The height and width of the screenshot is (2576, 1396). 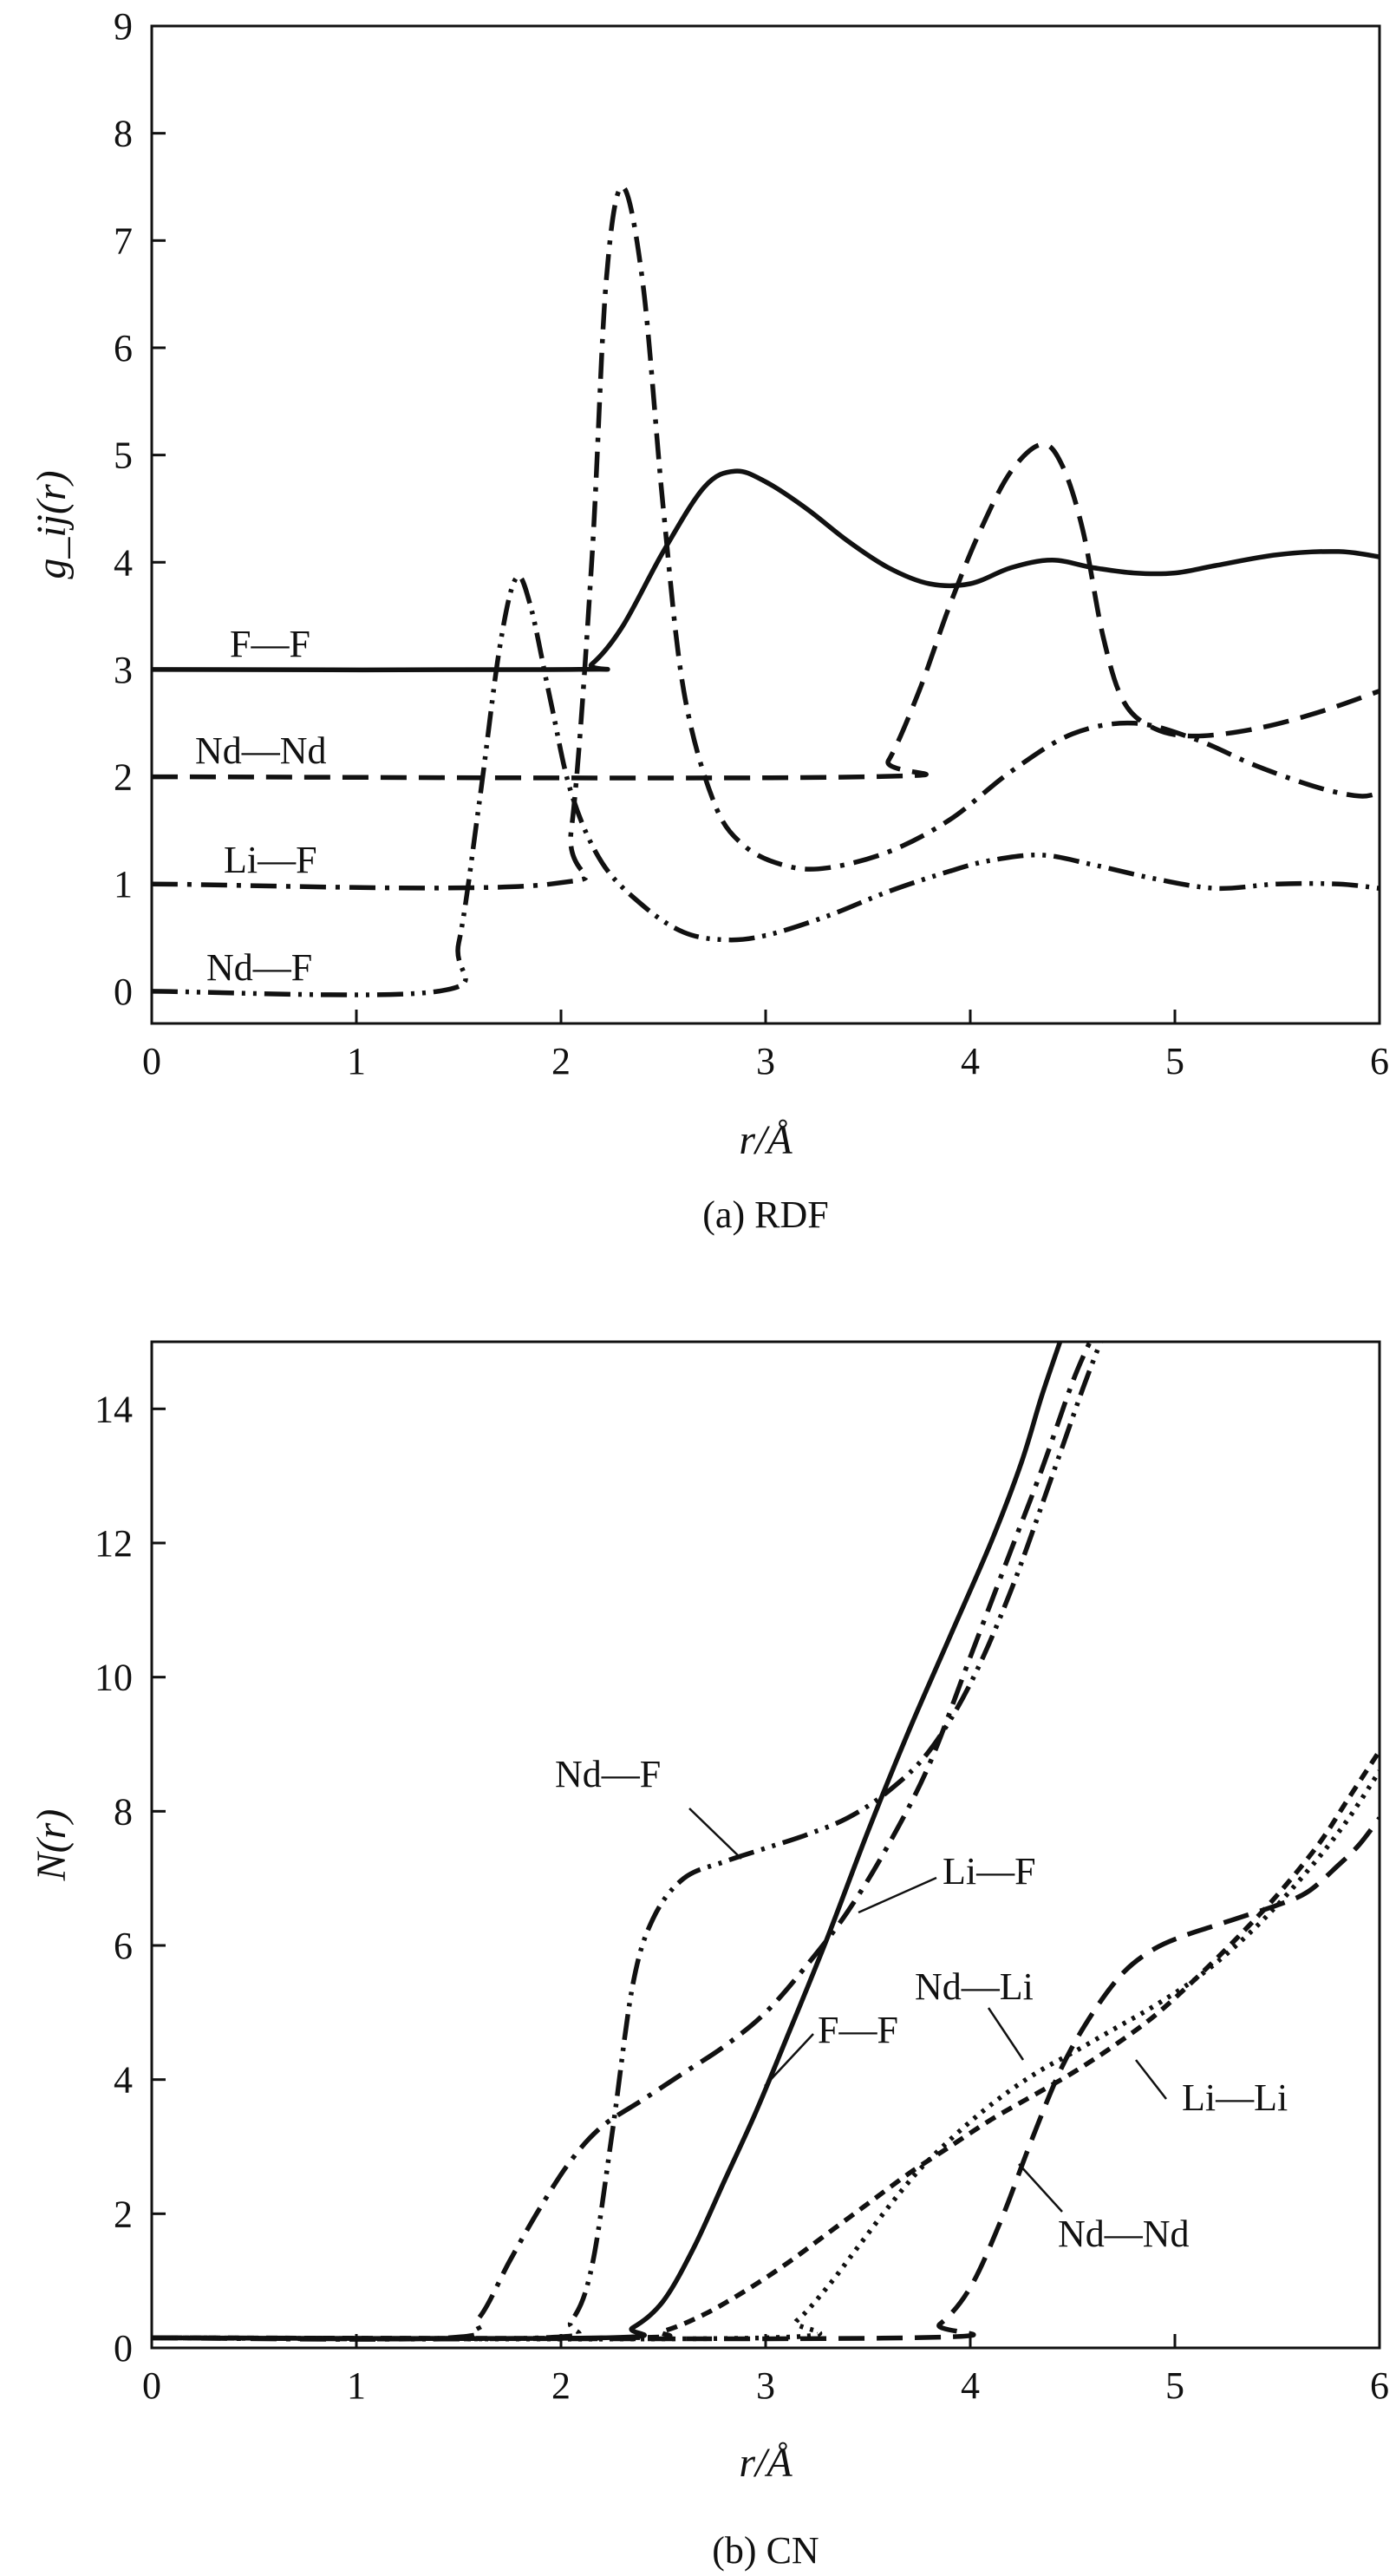 What do you see at coordinates (123, 2214) in the screenshot?
I see `cn-y-tick-label: 2` at bounding box center [123, 2214].